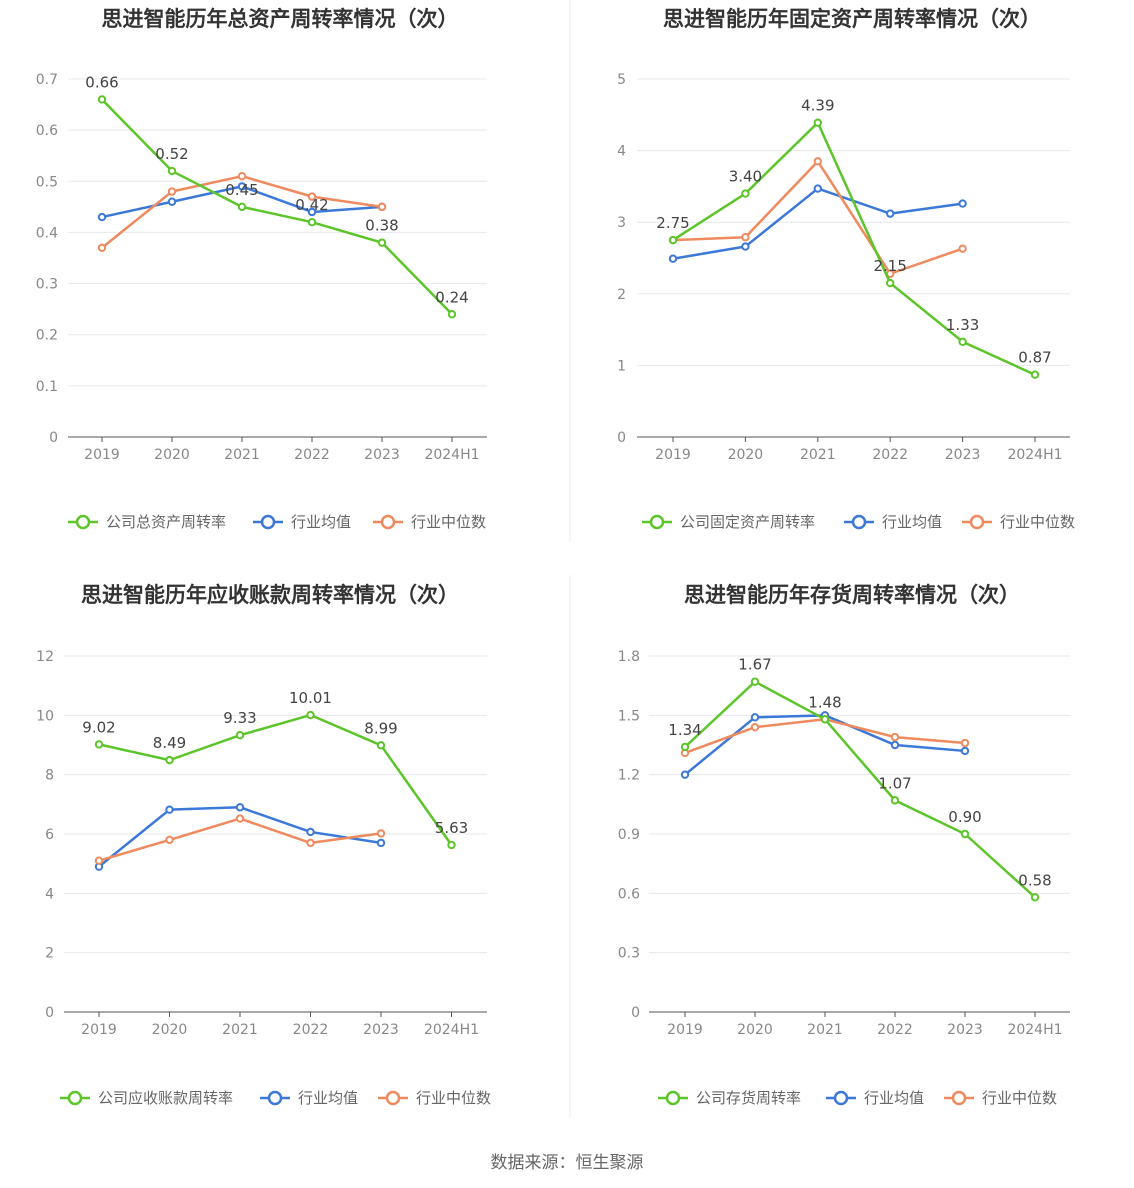 This screenshot has height=1188, width=1134. I want to click on legend-item-company: 公司存货周转率, so click(729, 1098).